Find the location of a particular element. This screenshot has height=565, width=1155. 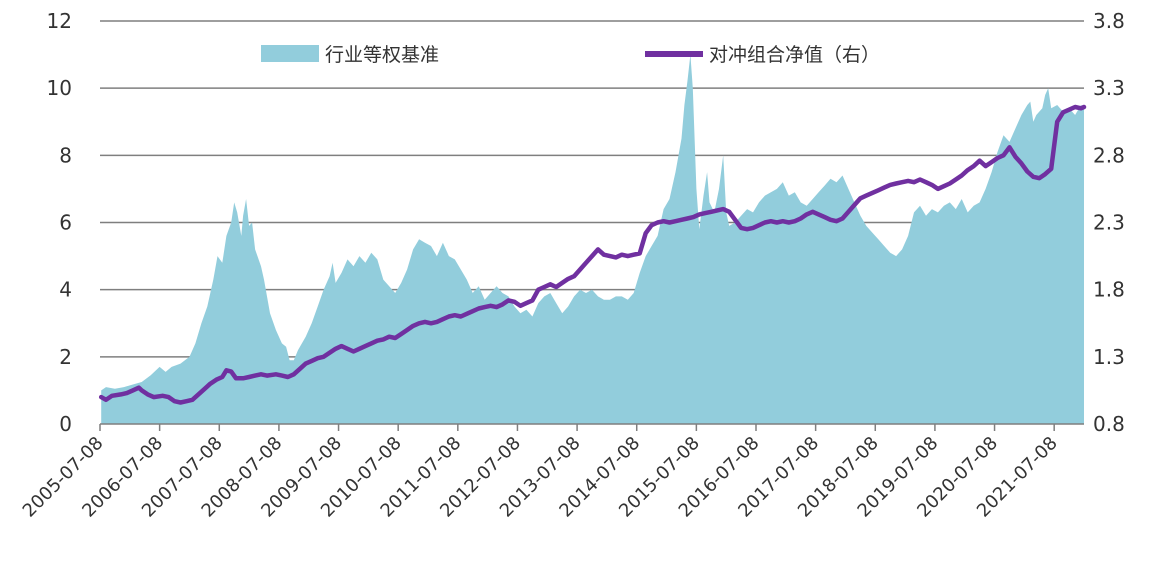

y-left-tick-label: 2 is located at coordinates (65, 357).